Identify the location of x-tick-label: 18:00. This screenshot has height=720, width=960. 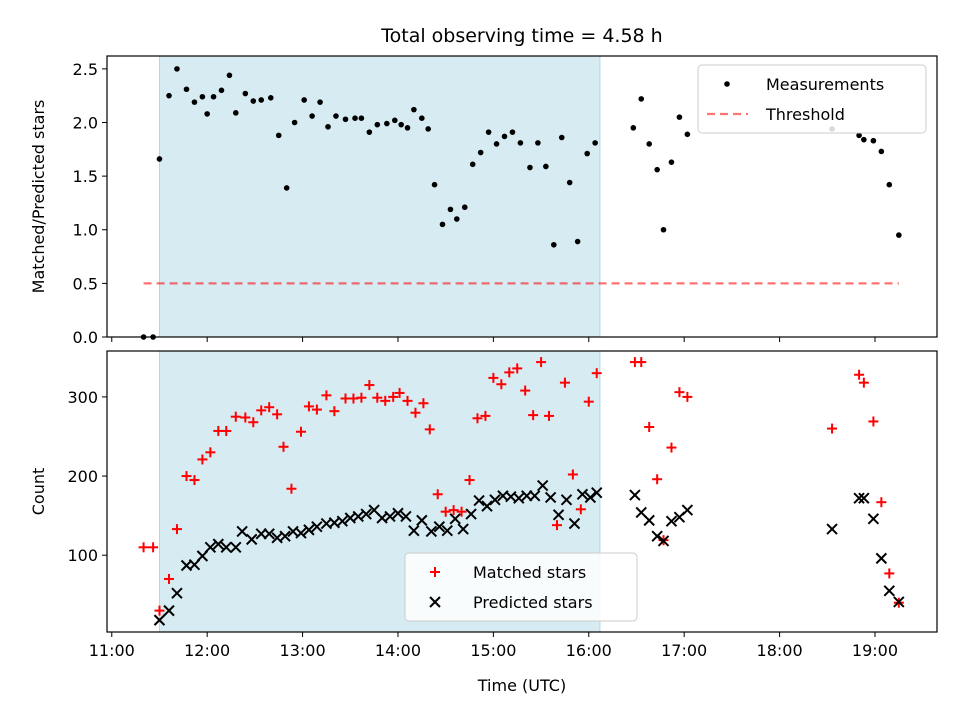
(780, 650).